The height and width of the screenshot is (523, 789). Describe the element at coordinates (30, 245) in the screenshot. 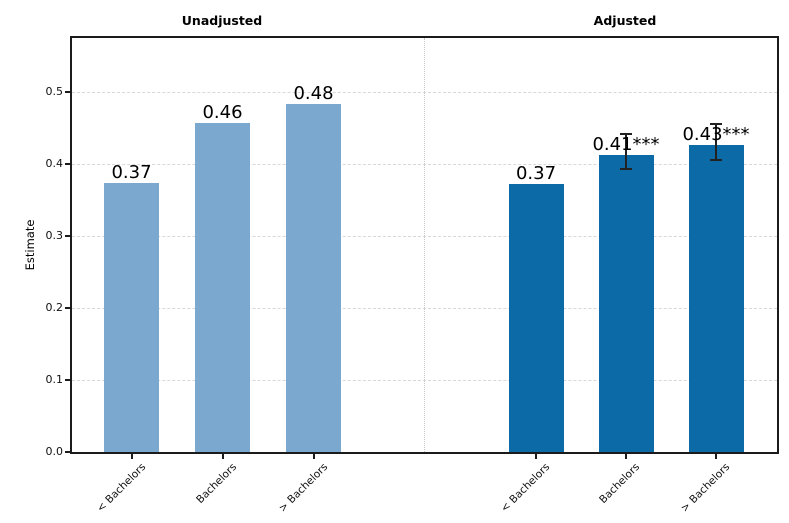

I see `y-axis-label: Estimate` at that location.